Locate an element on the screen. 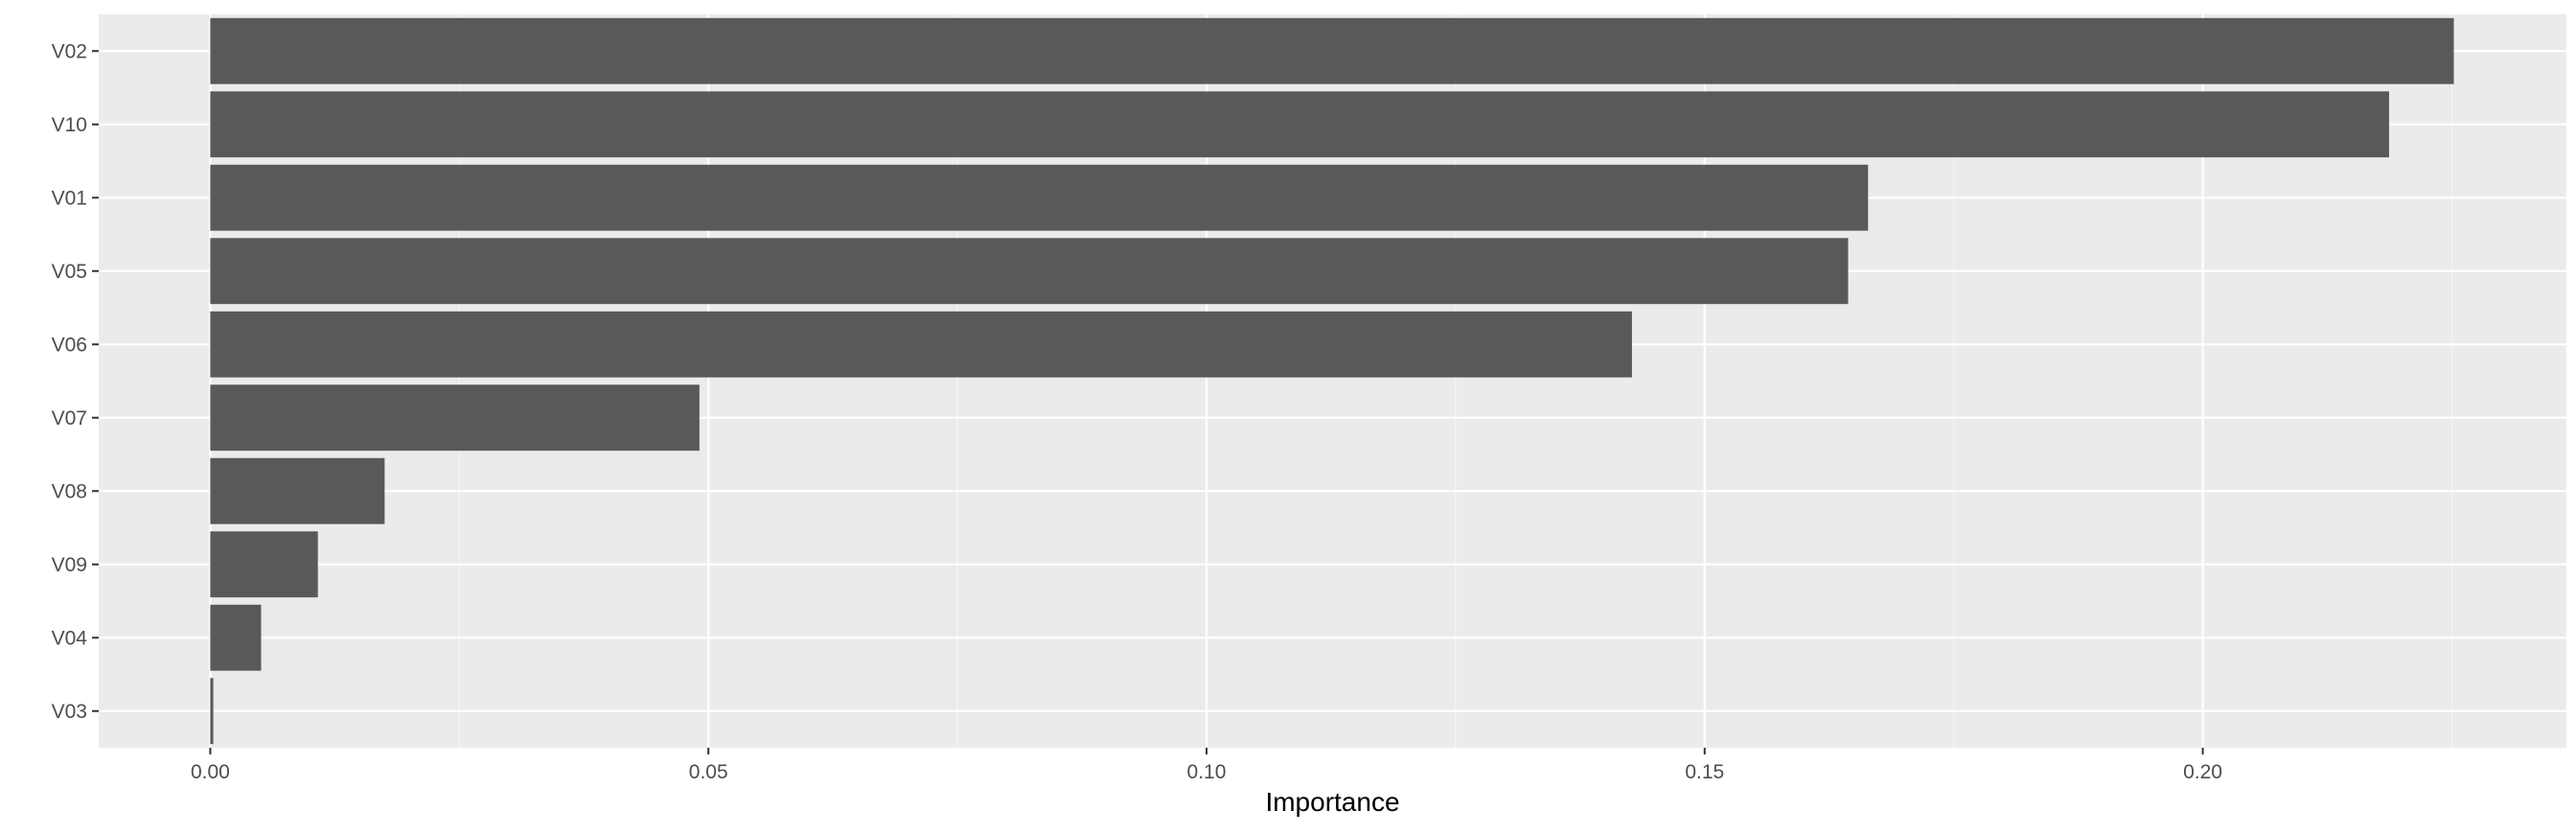 Image resolution: width=2576 pixels, height=834 pixels. bar-v03 is located at coordinates (212, 711).